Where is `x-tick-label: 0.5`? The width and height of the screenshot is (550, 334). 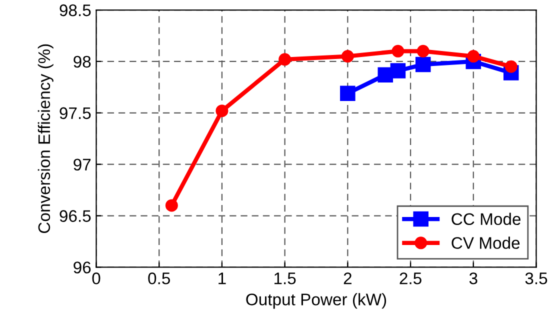 x-tick-label: 0.5 is located at coordinates (159, 278).